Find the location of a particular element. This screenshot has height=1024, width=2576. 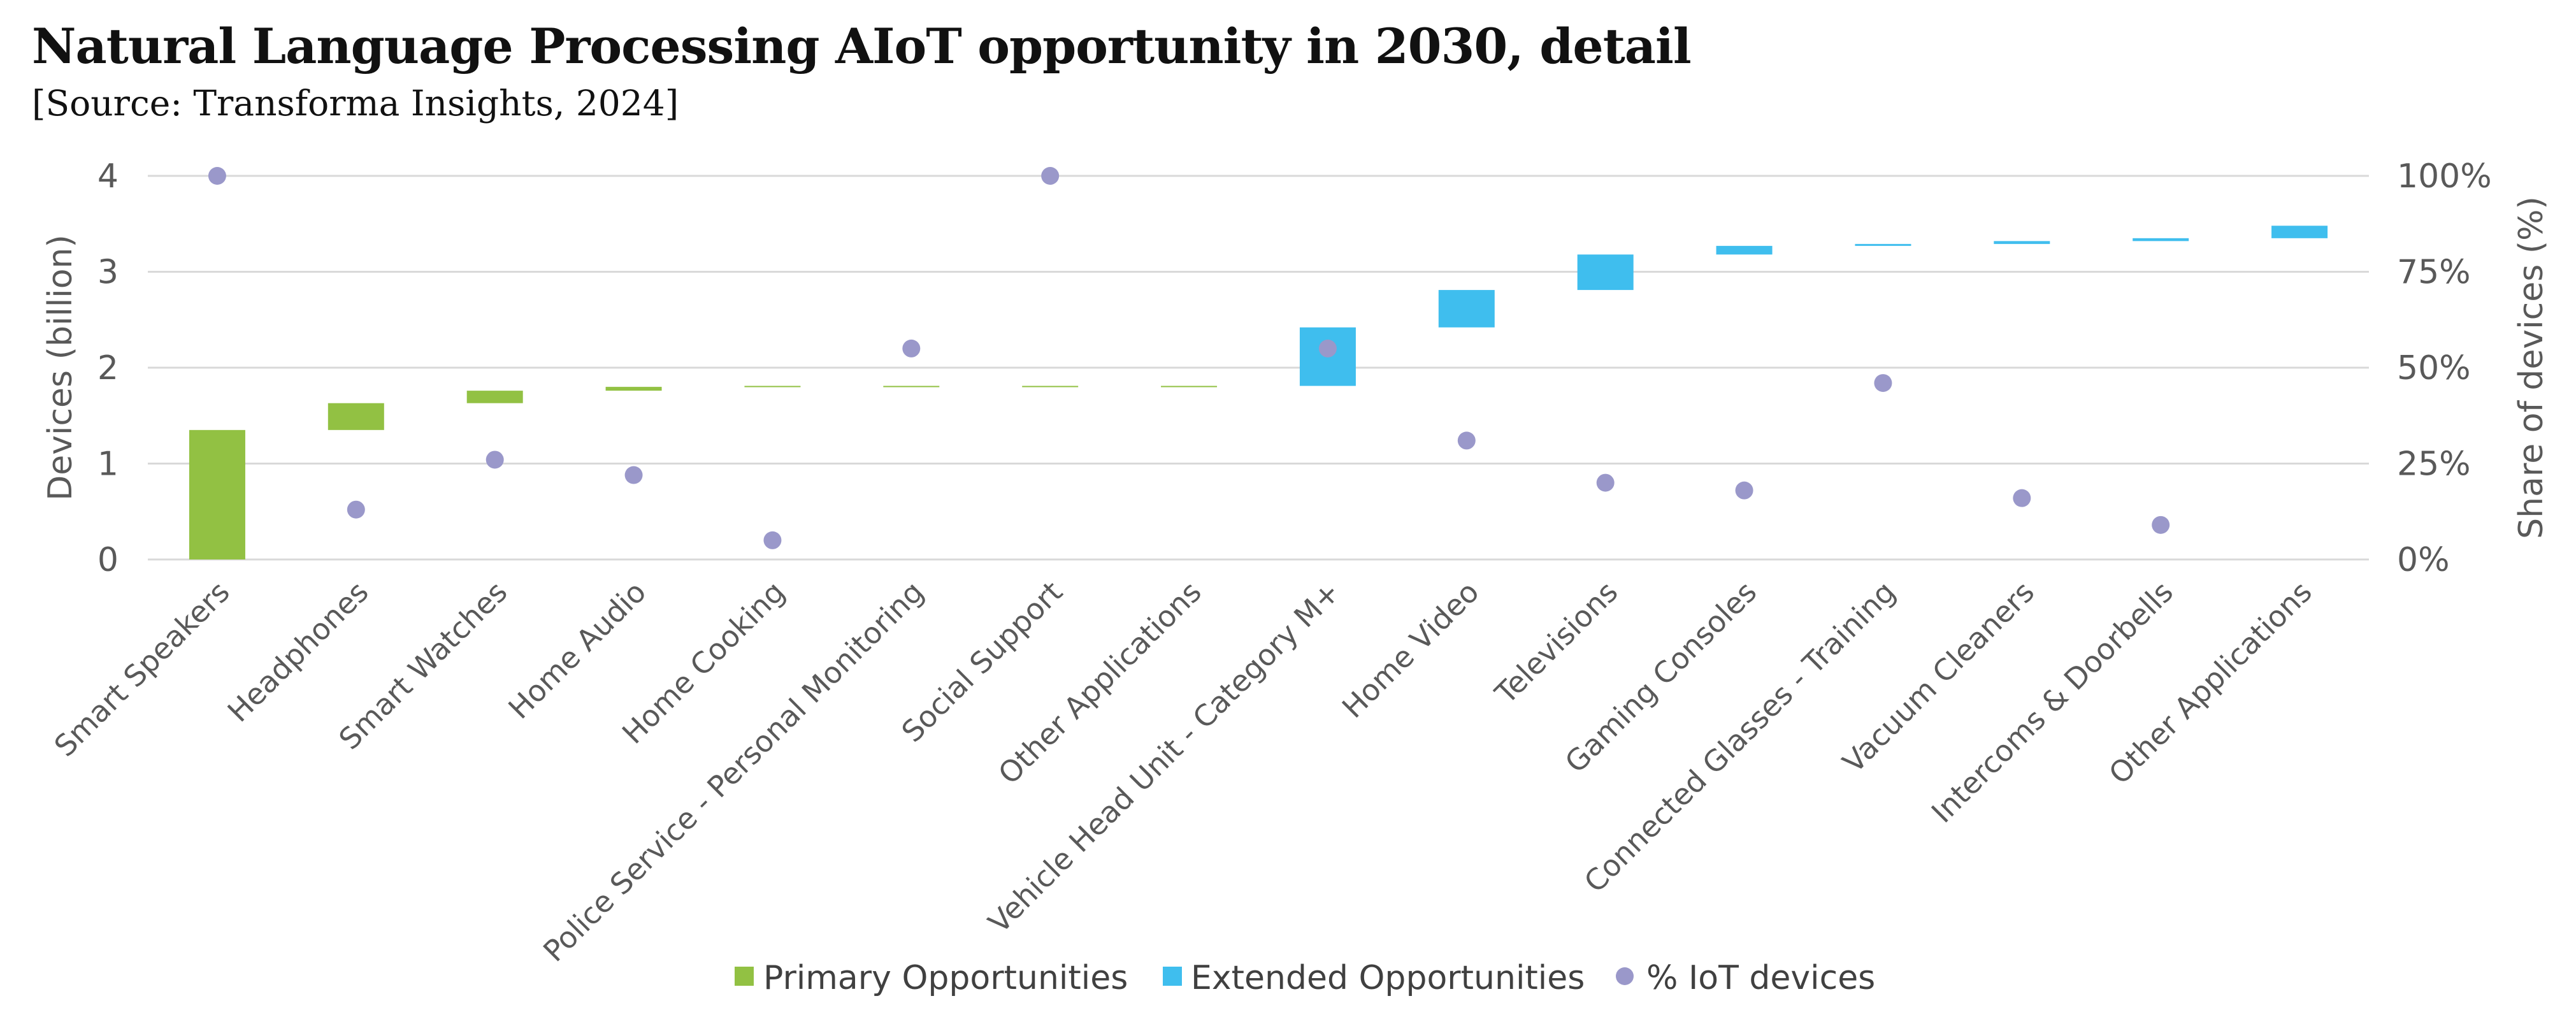

legend-label-dots: % IoT devices is located at coordinates (1761, 978).